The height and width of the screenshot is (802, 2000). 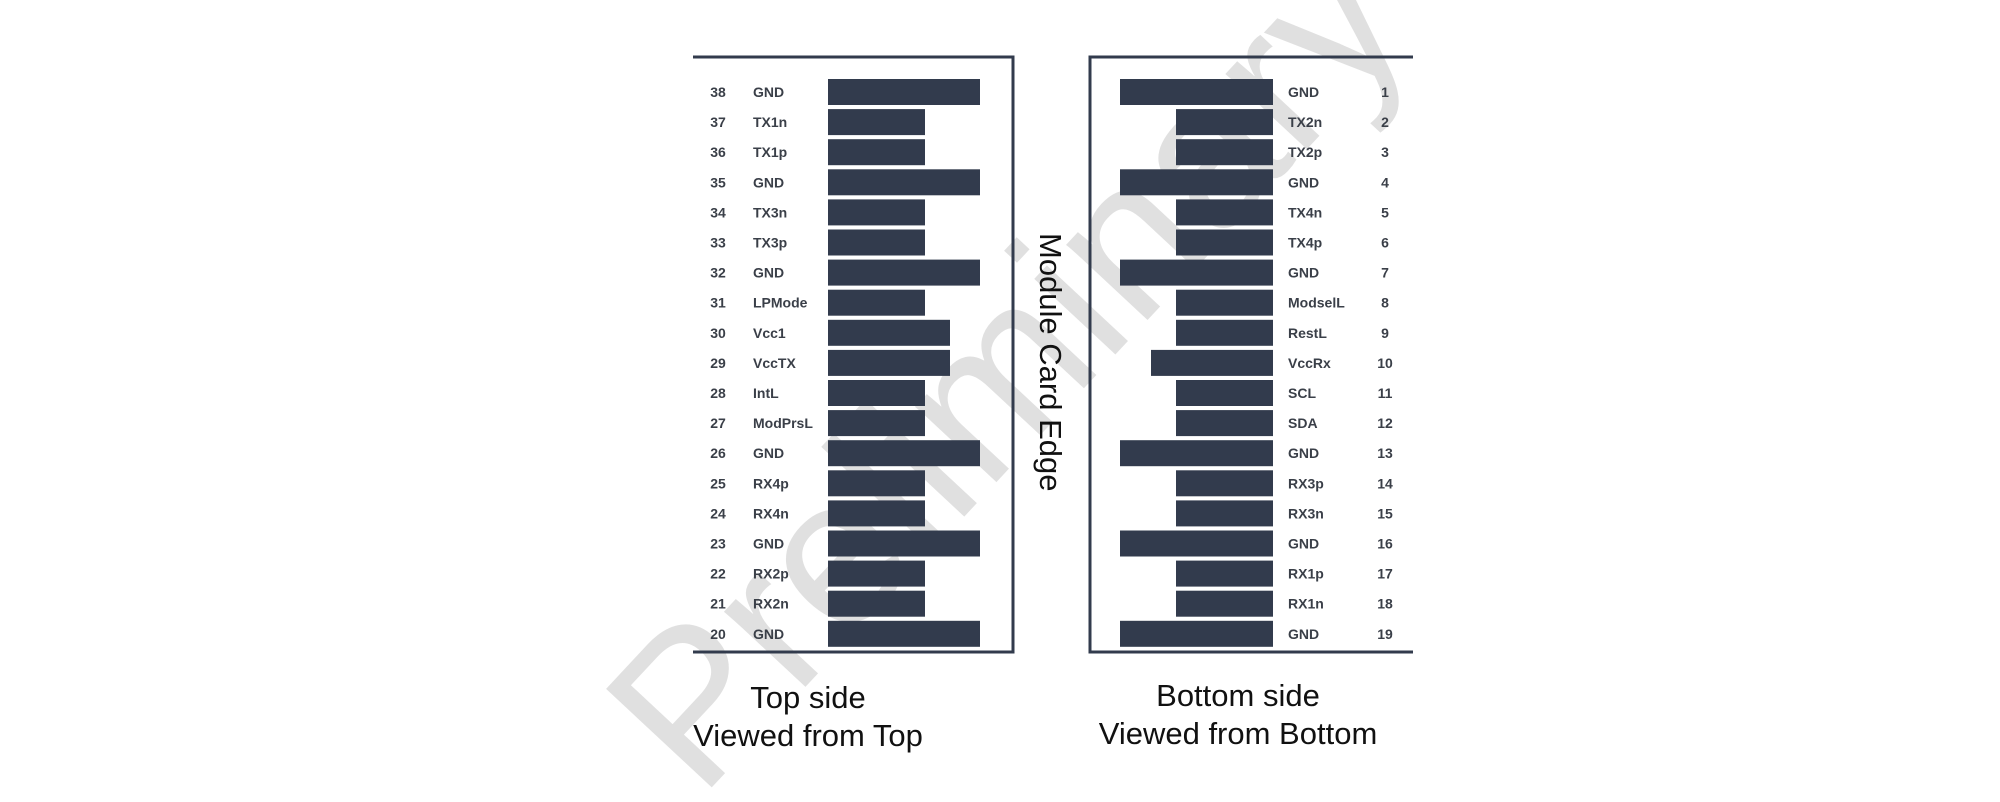 What do you see at coordinates (771, 604) in the screenshot?
I see `pin-name: RX2n` at bounding box center [771, 604].